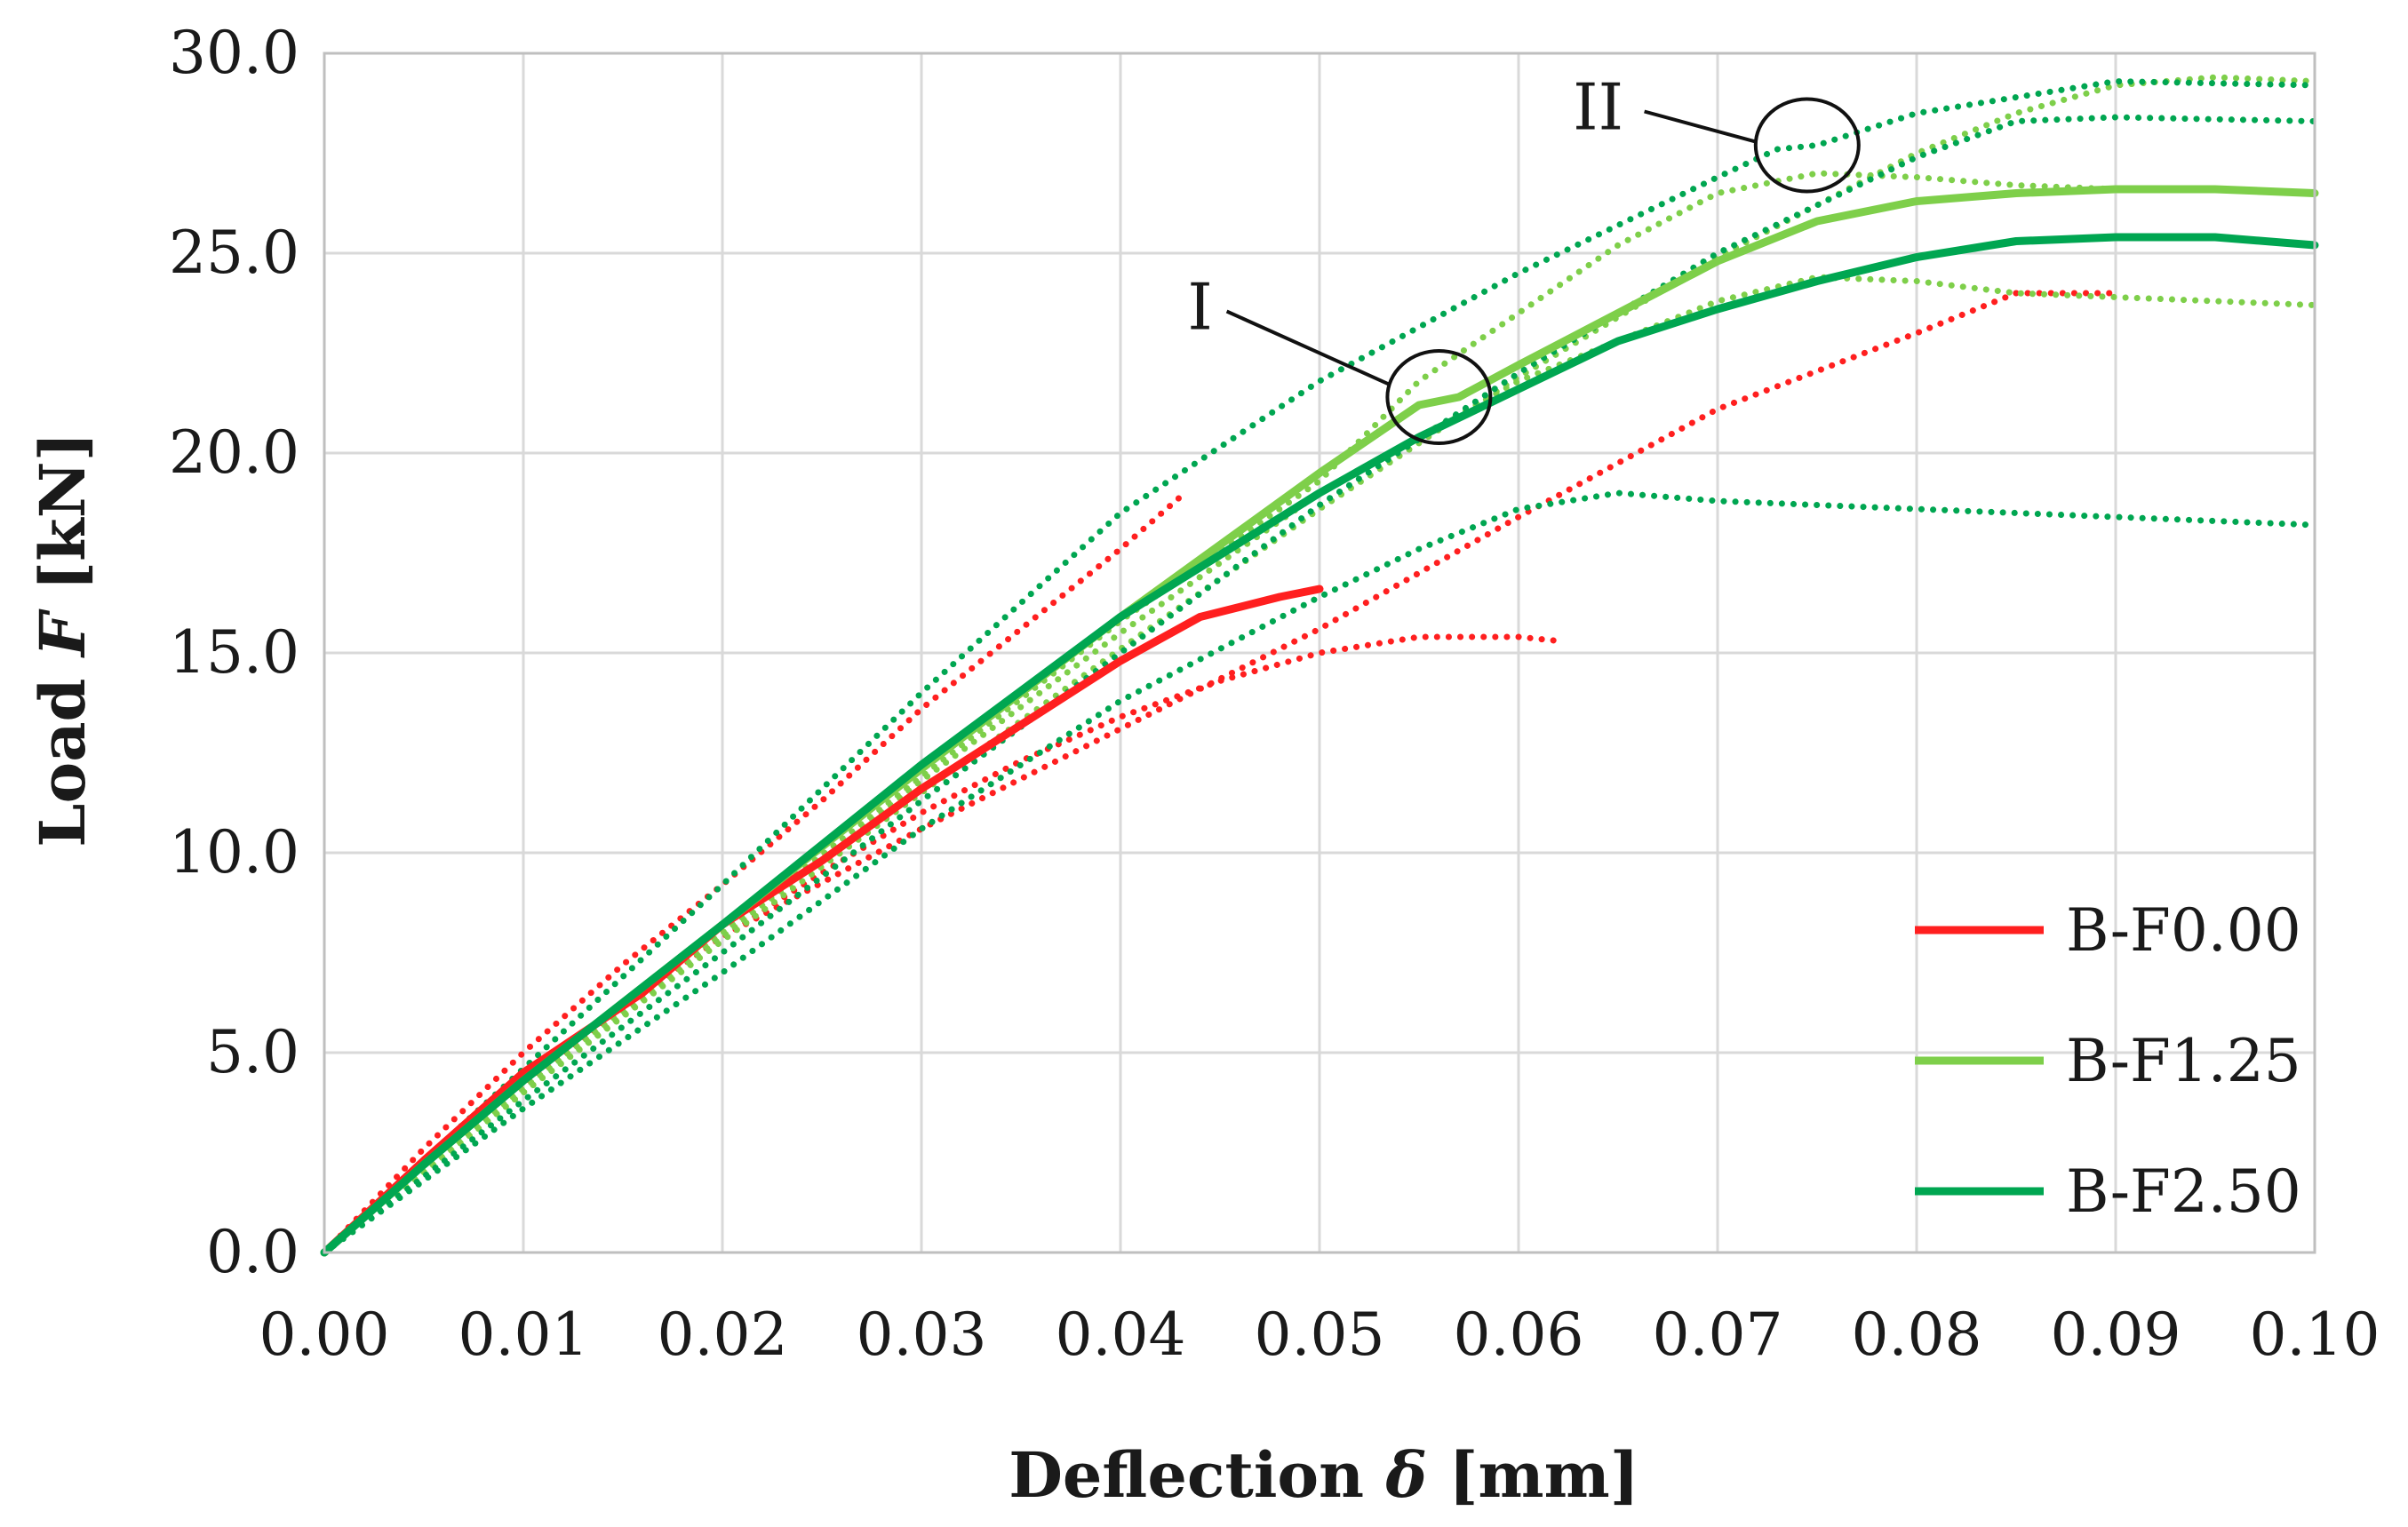 The image size is (2408, 1527). Describe the element at coordinates (2183, 930) in the screenshot. I see `legend-label: B-F0.00` at that location.